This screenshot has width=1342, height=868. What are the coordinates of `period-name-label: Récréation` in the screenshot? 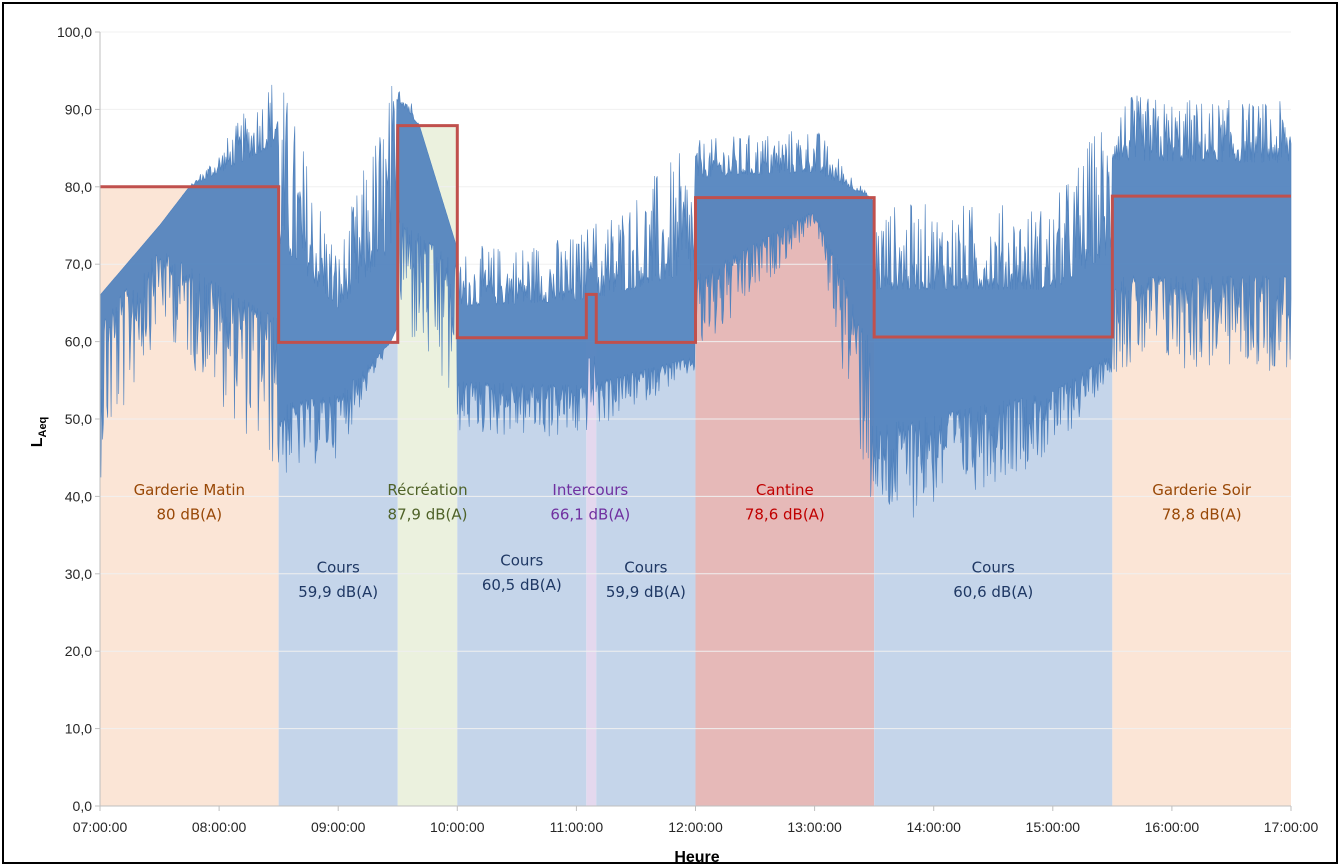 It's located at (427, 490).